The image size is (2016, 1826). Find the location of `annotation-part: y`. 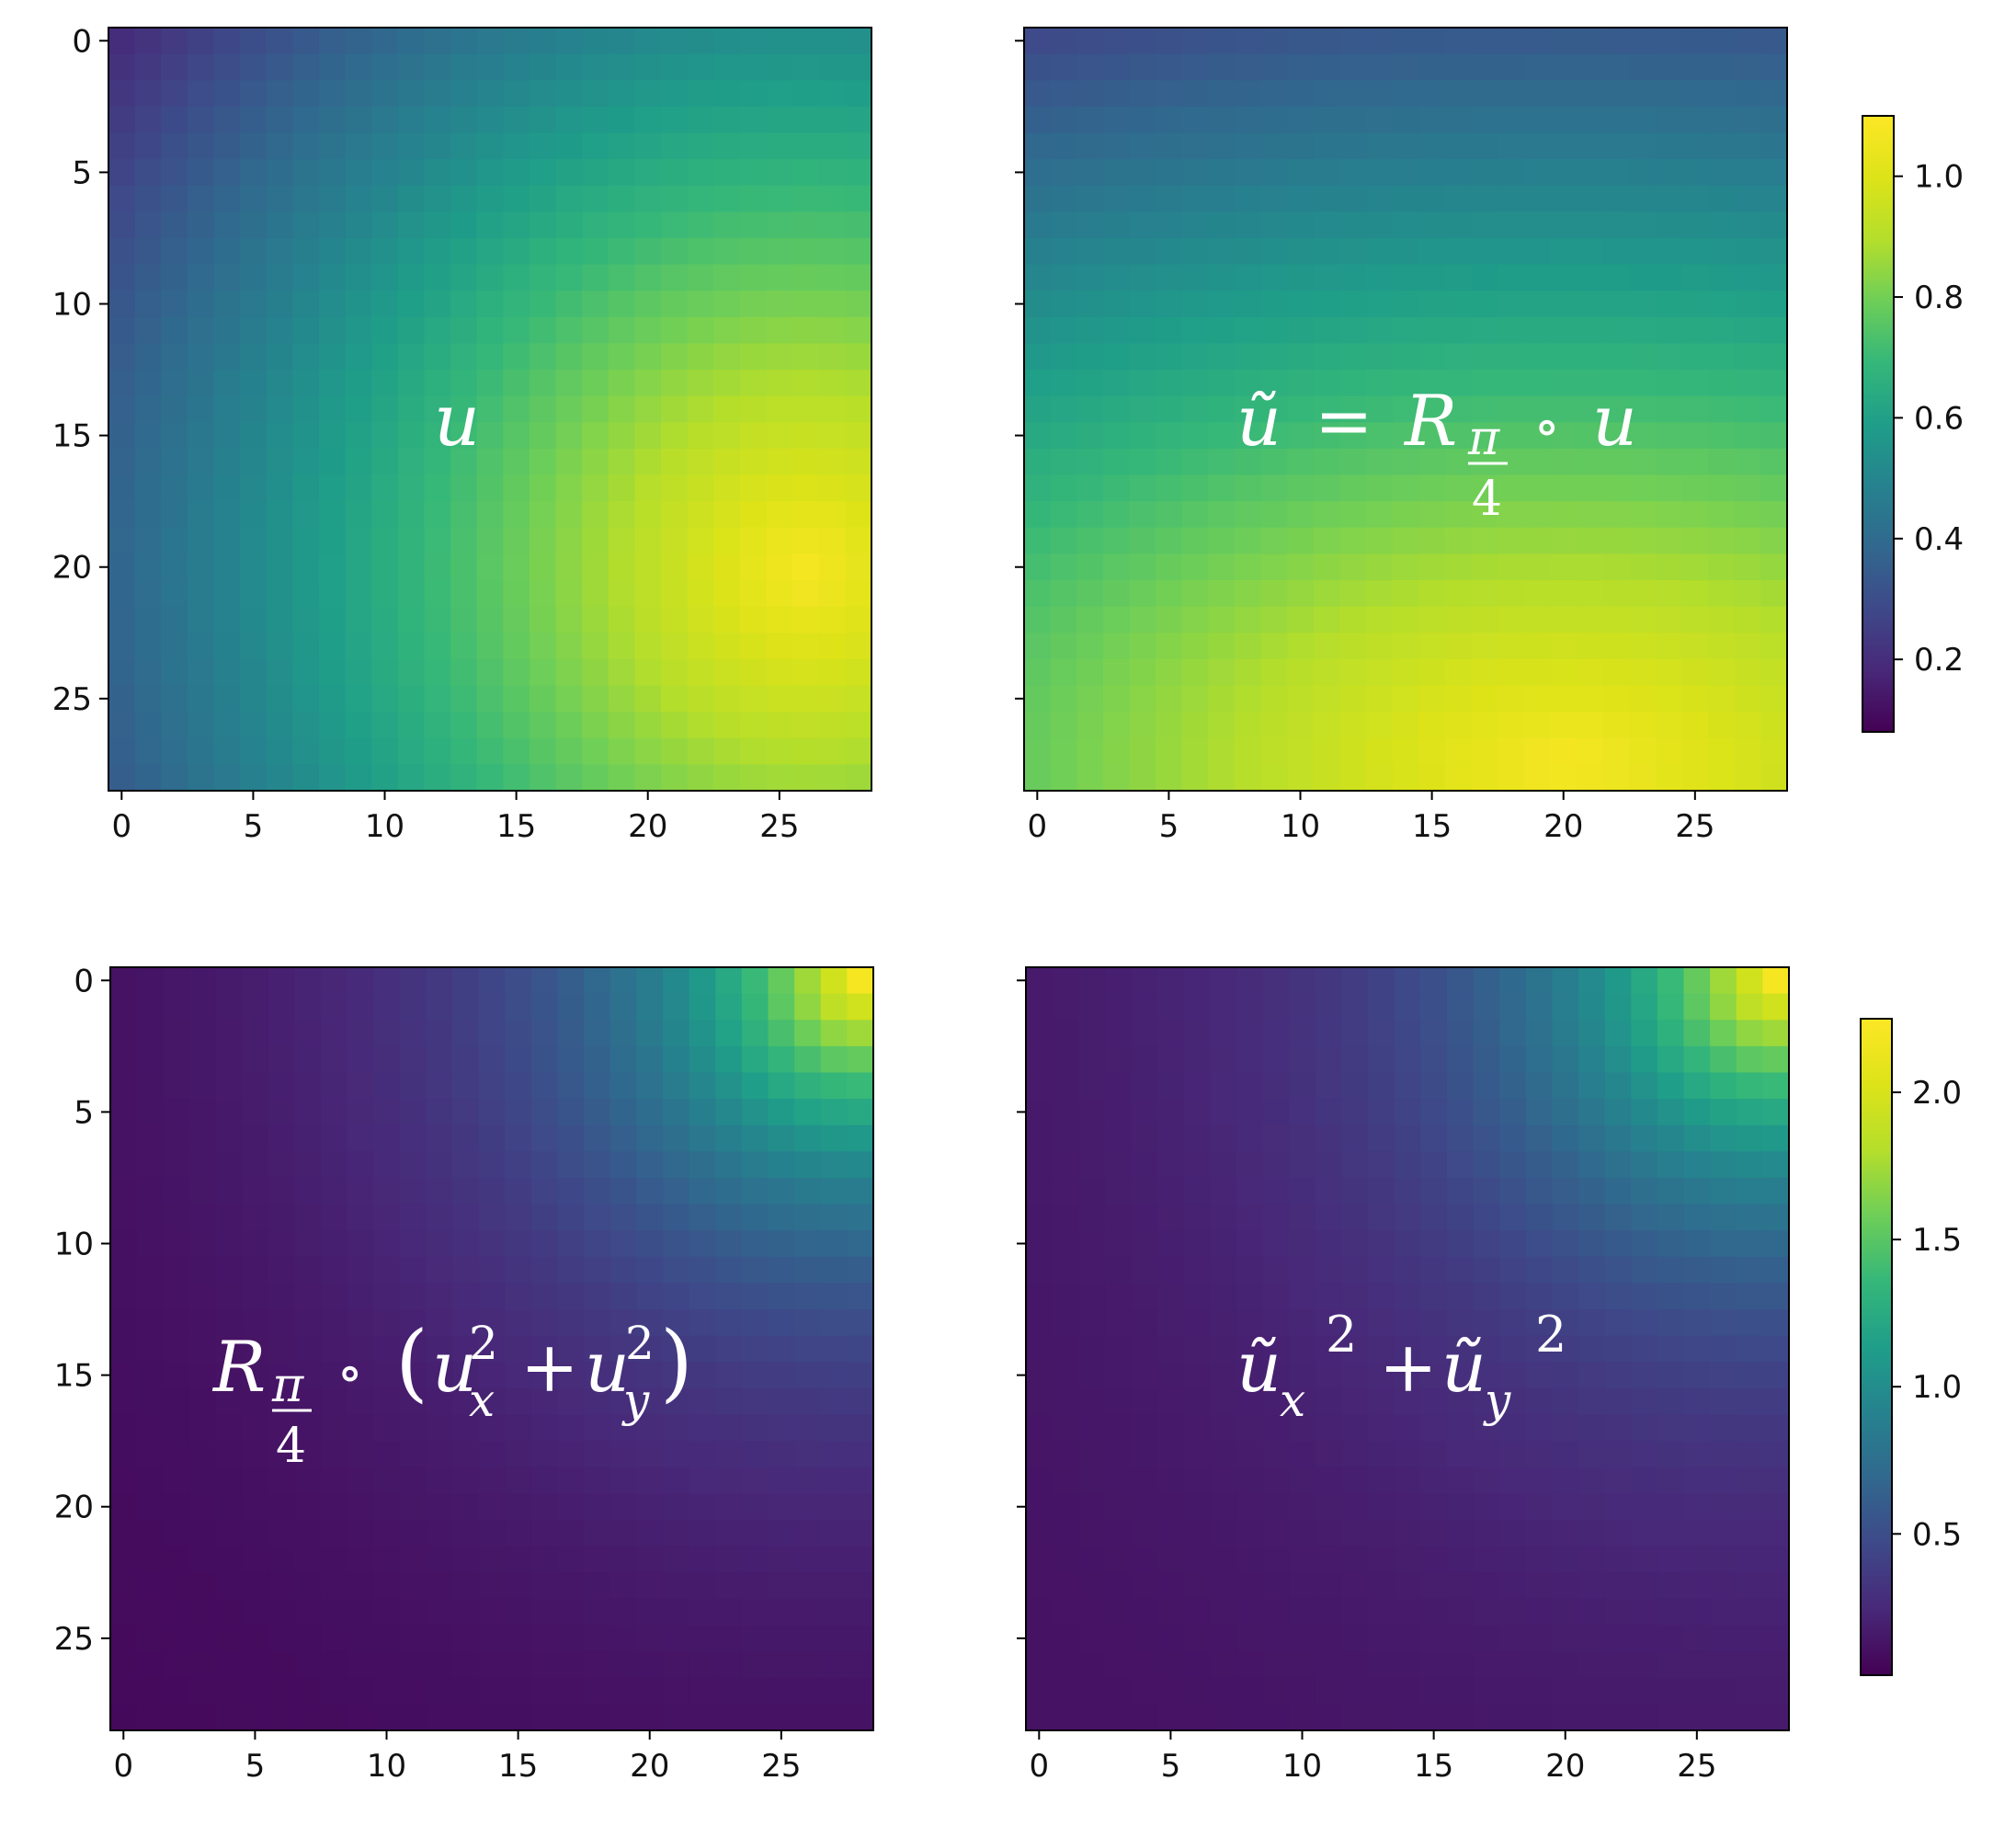

annotation-part: y is located at coordinates (1497, 1400).